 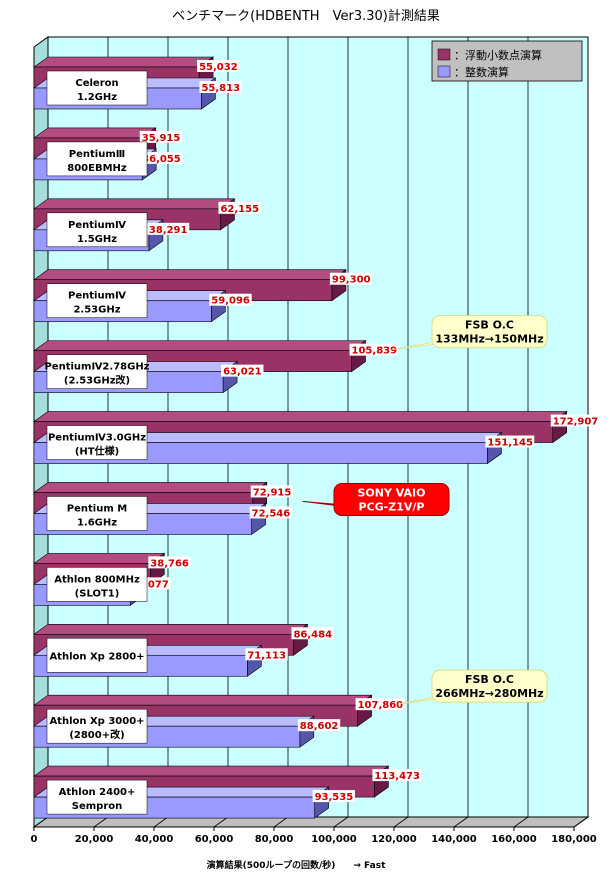 What do you see at coordinates (154, 839) in the screenshot?
I see `x-tick-label: 40,000` at bounding box center [154, 839].